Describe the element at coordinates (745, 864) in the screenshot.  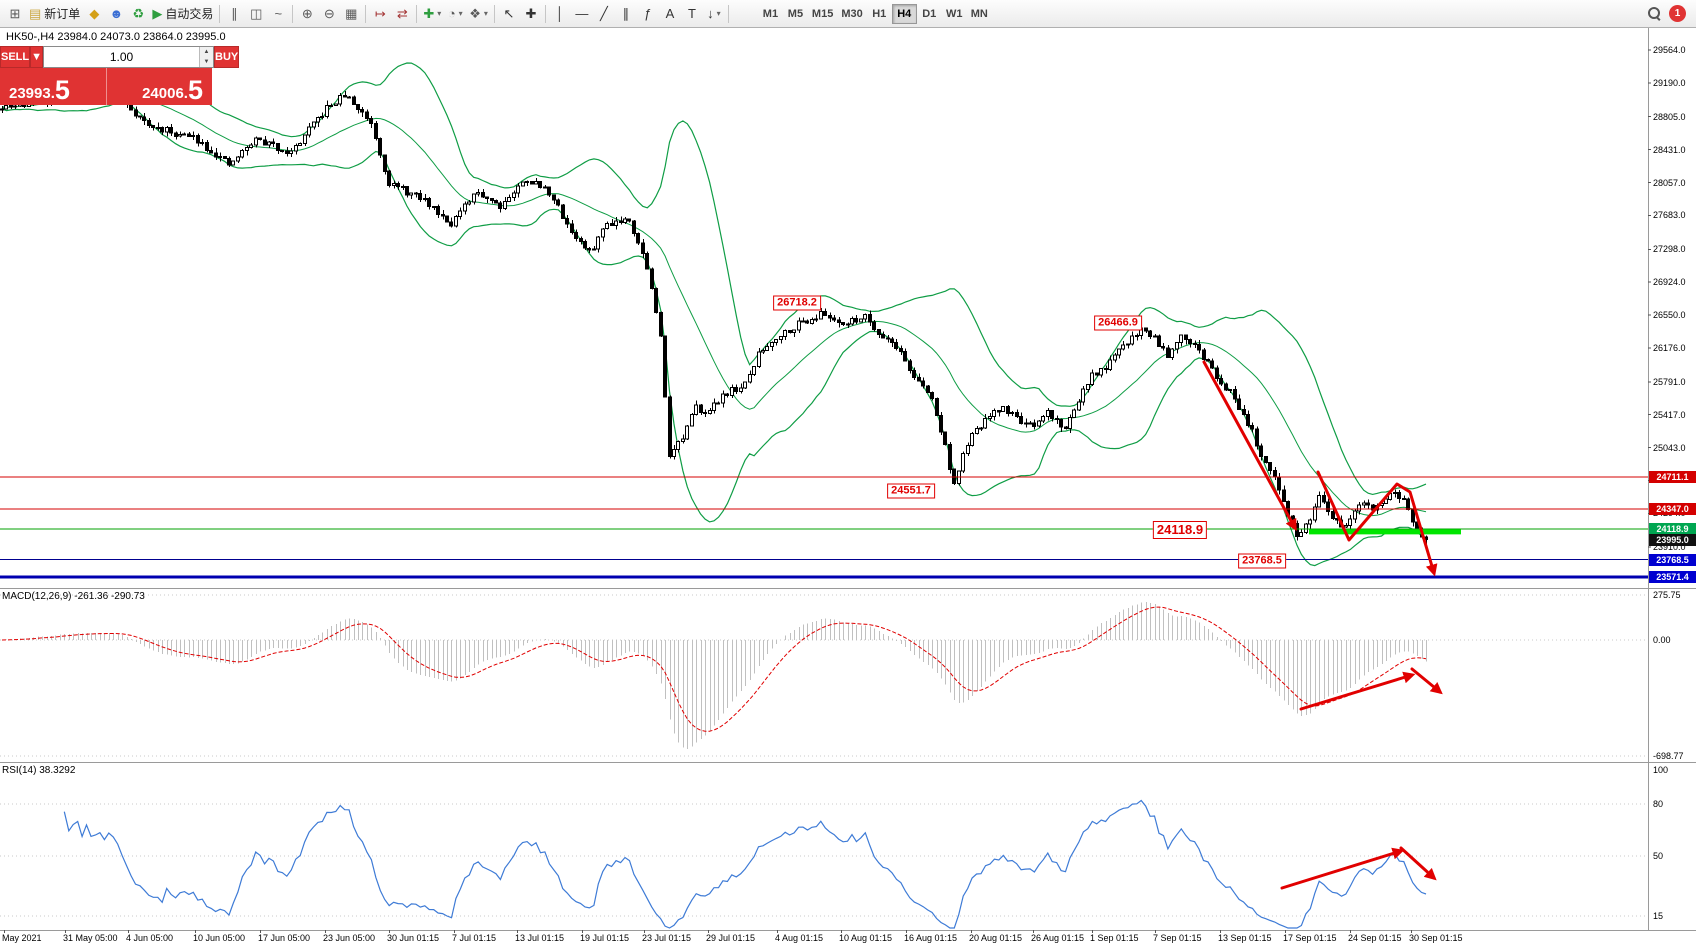
I see `rsi-line` at that location.